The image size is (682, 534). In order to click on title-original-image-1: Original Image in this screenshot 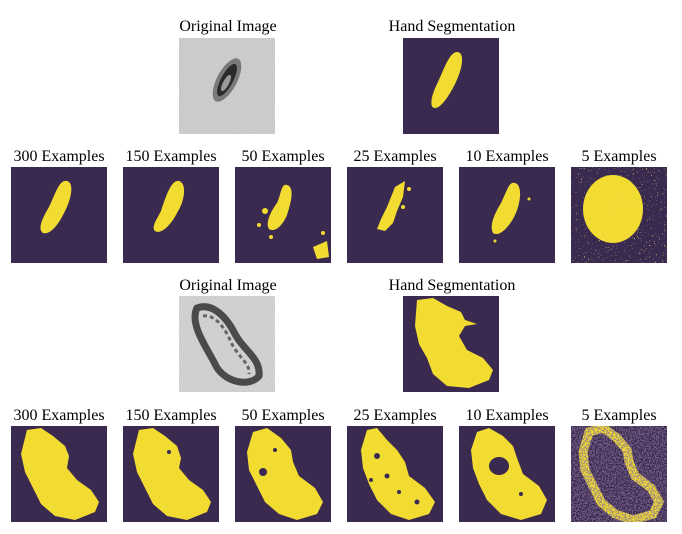, I will do `click(228, 26)`.